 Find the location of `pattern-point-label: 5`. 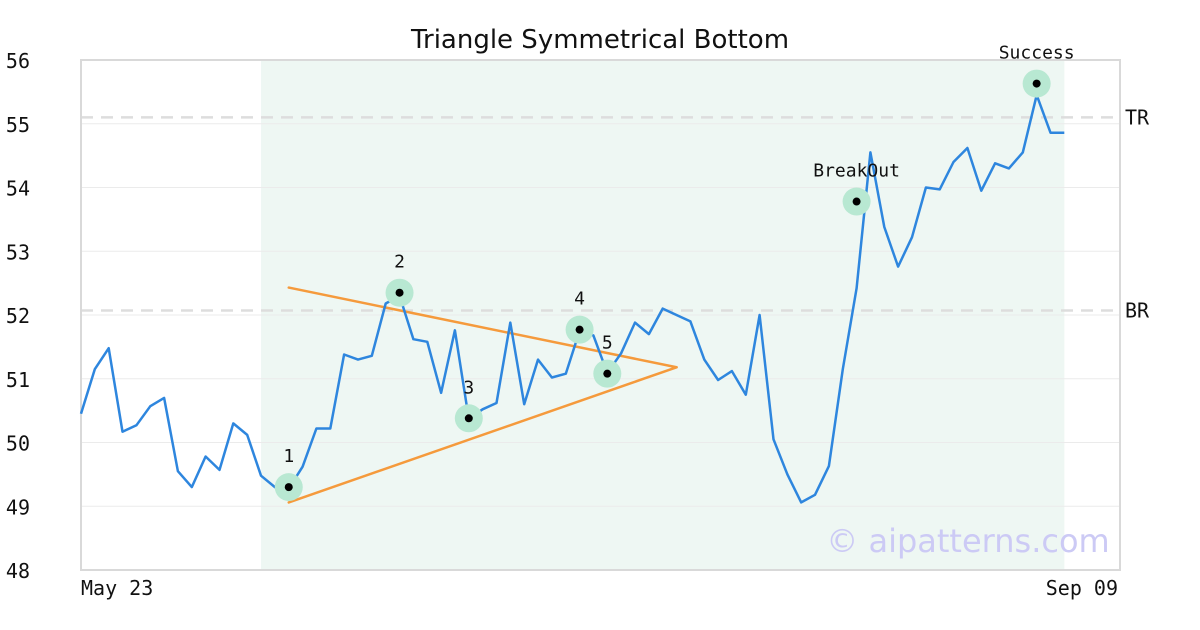

pattern-point-label: 5 is located at coordinates (607, 343).